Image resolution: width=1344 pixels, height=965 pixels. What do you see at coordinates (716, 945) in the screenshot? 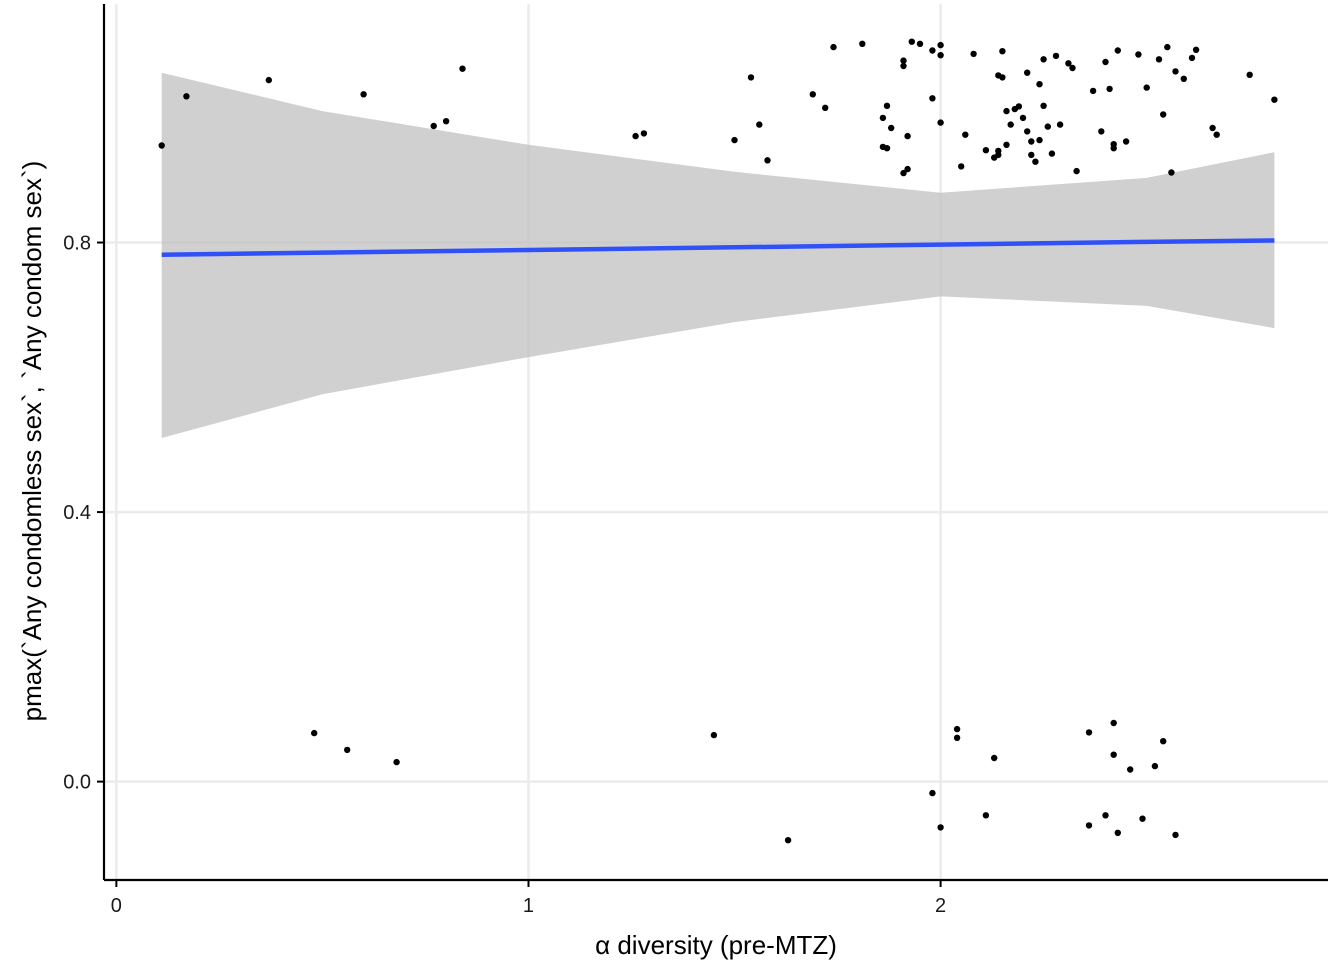
I see `x-axis-title: α diversity (pre-MTZ)` at bounding box center [716, 945].